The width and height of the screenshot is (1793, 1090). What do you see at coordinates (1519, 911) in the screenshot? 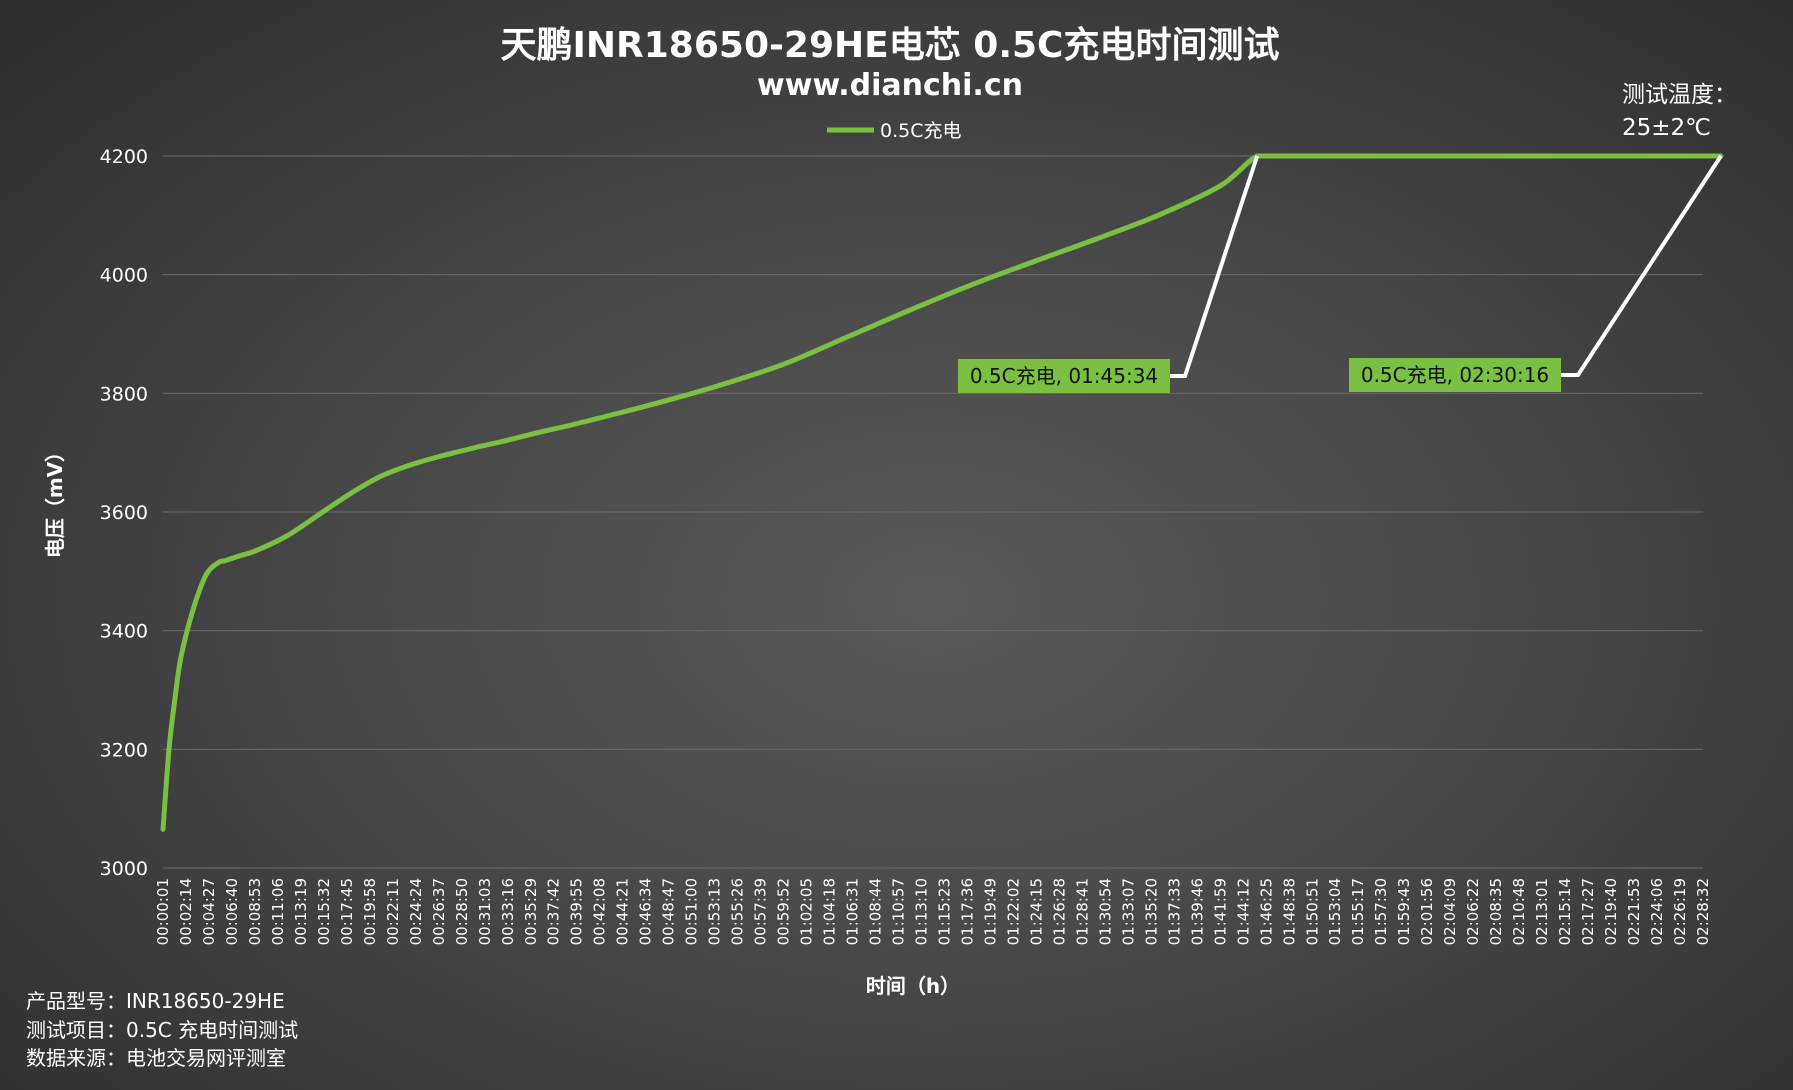
I see `x-tick-label: 02:10:48` at bounding box center [1519, 911].